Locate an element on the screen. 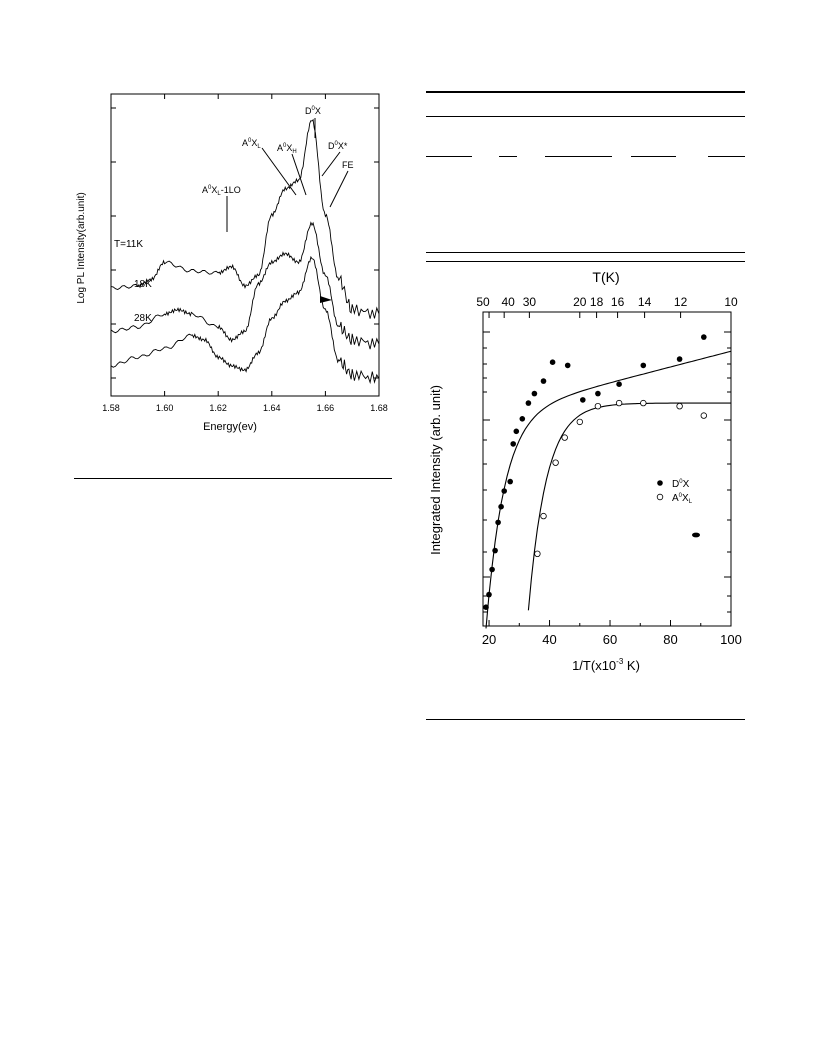  top-tick-label: 12 is located at coordinates (681, 302).